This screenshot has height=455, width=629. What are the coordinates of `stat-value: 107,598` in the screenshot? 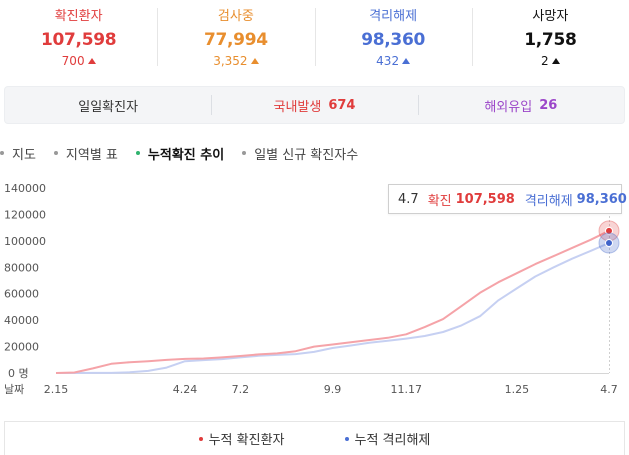 It's located at (78, 40).